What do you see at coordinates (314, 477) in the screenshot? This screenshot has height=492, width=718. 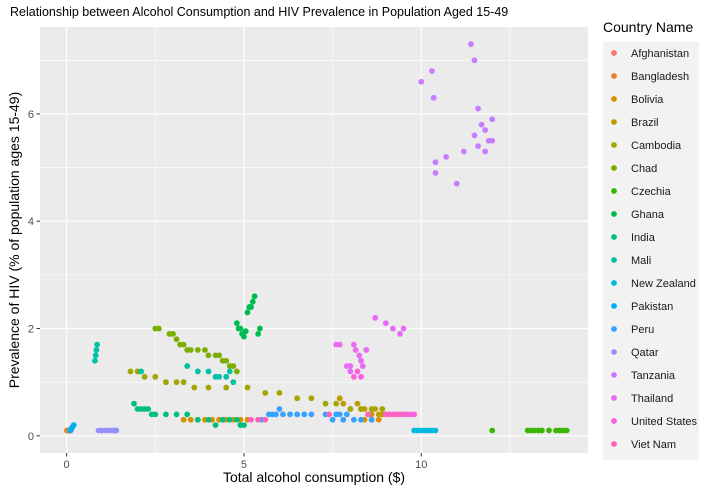 I see `x-axis-label: Total alcohol consumption ($)` at bounding box center [314, 477].